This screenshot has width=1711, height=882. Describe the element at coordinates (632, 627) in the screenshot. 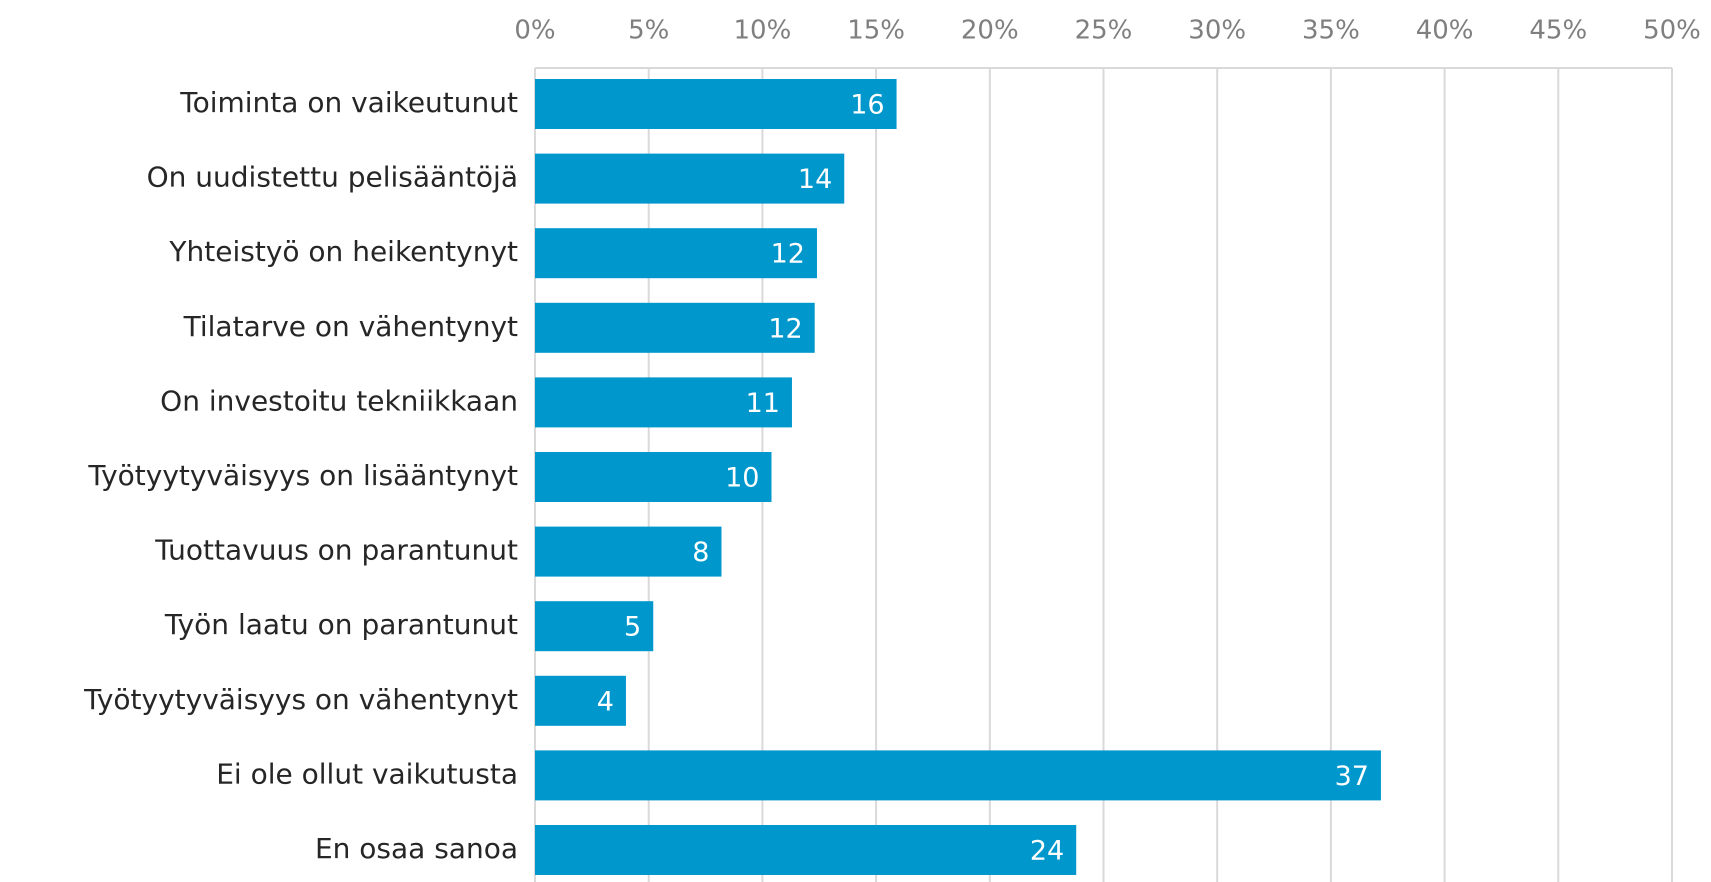

I see `data-label: 5` at that location.